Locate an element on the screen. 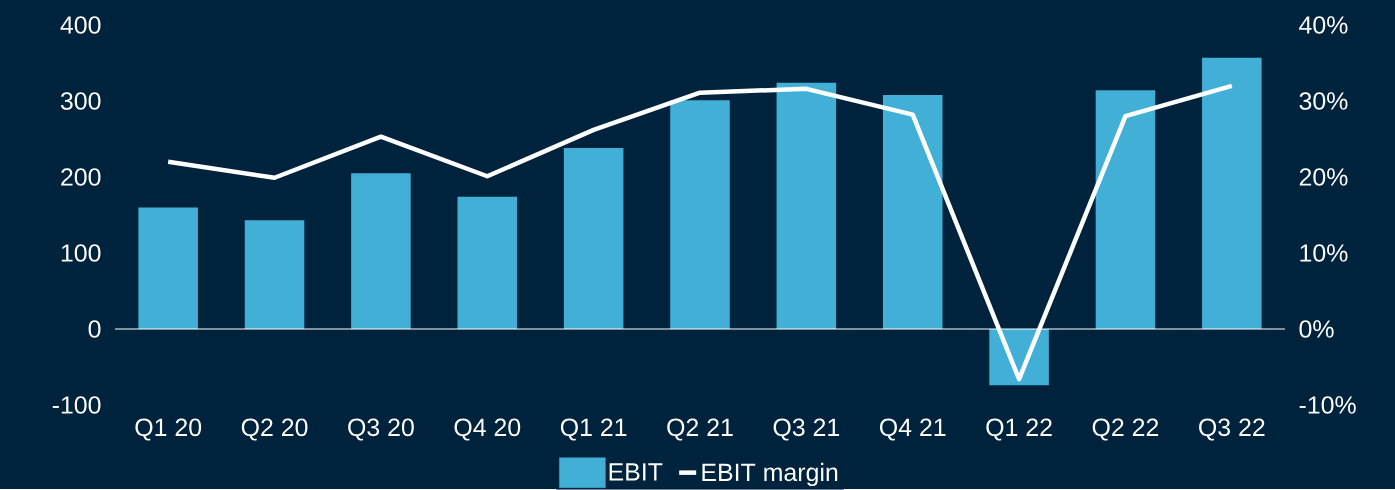 This screenshot has width=1395, height=490. x-tick-label: Q3 20 is located at coordinates (381, 429).